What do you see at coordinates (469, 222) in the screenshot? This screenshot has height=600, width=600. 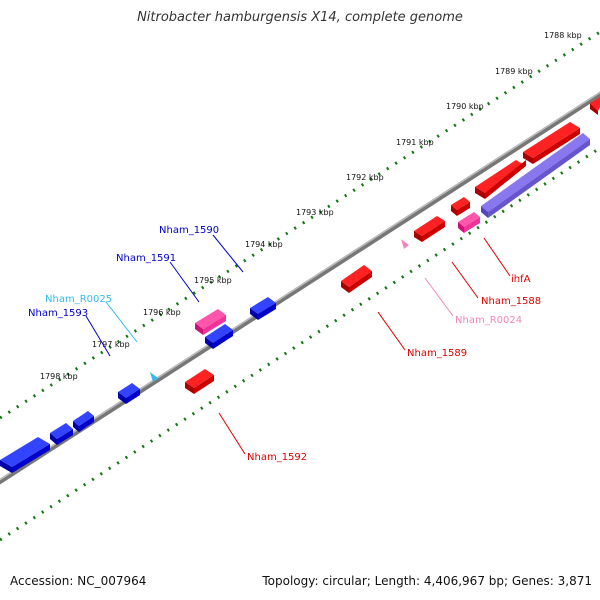 I see `gene-pink-lower` at bounding box center [469, 222].